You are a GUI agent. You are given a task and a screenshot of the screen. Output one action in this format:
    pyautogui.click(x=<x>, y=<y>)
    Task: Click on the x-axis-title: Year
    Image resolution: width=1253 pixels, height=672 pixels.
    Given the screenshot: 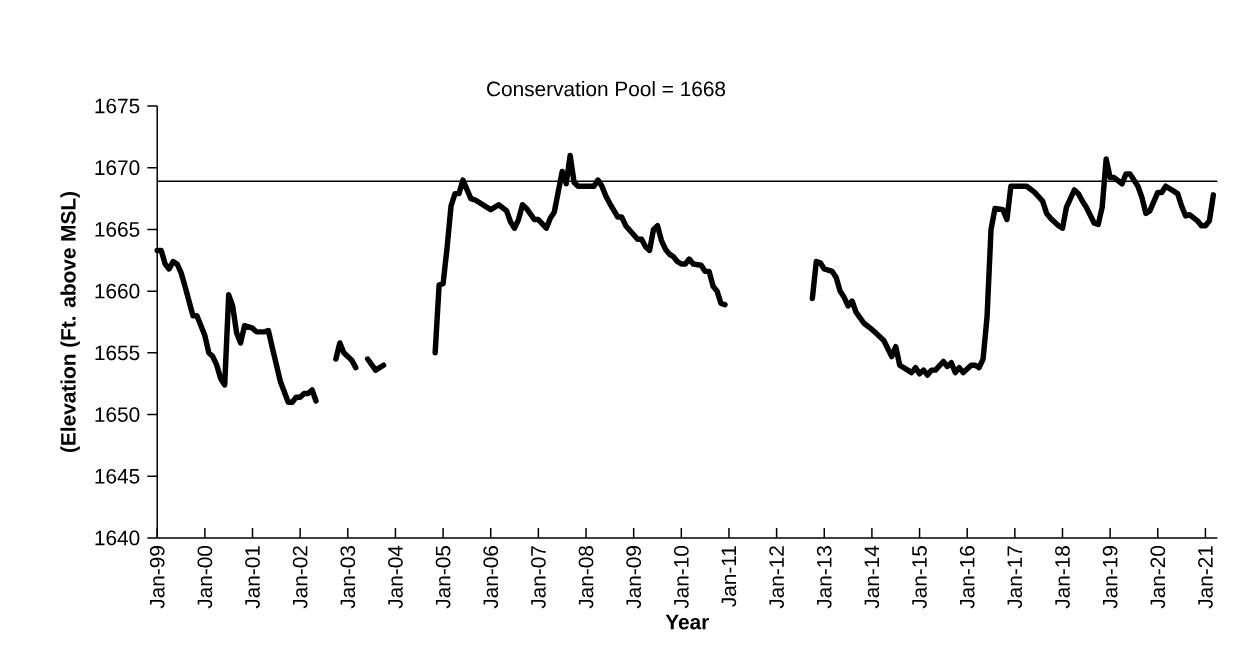 What is the action you would take?
    pyautogui.click(x=687, y=622)
    